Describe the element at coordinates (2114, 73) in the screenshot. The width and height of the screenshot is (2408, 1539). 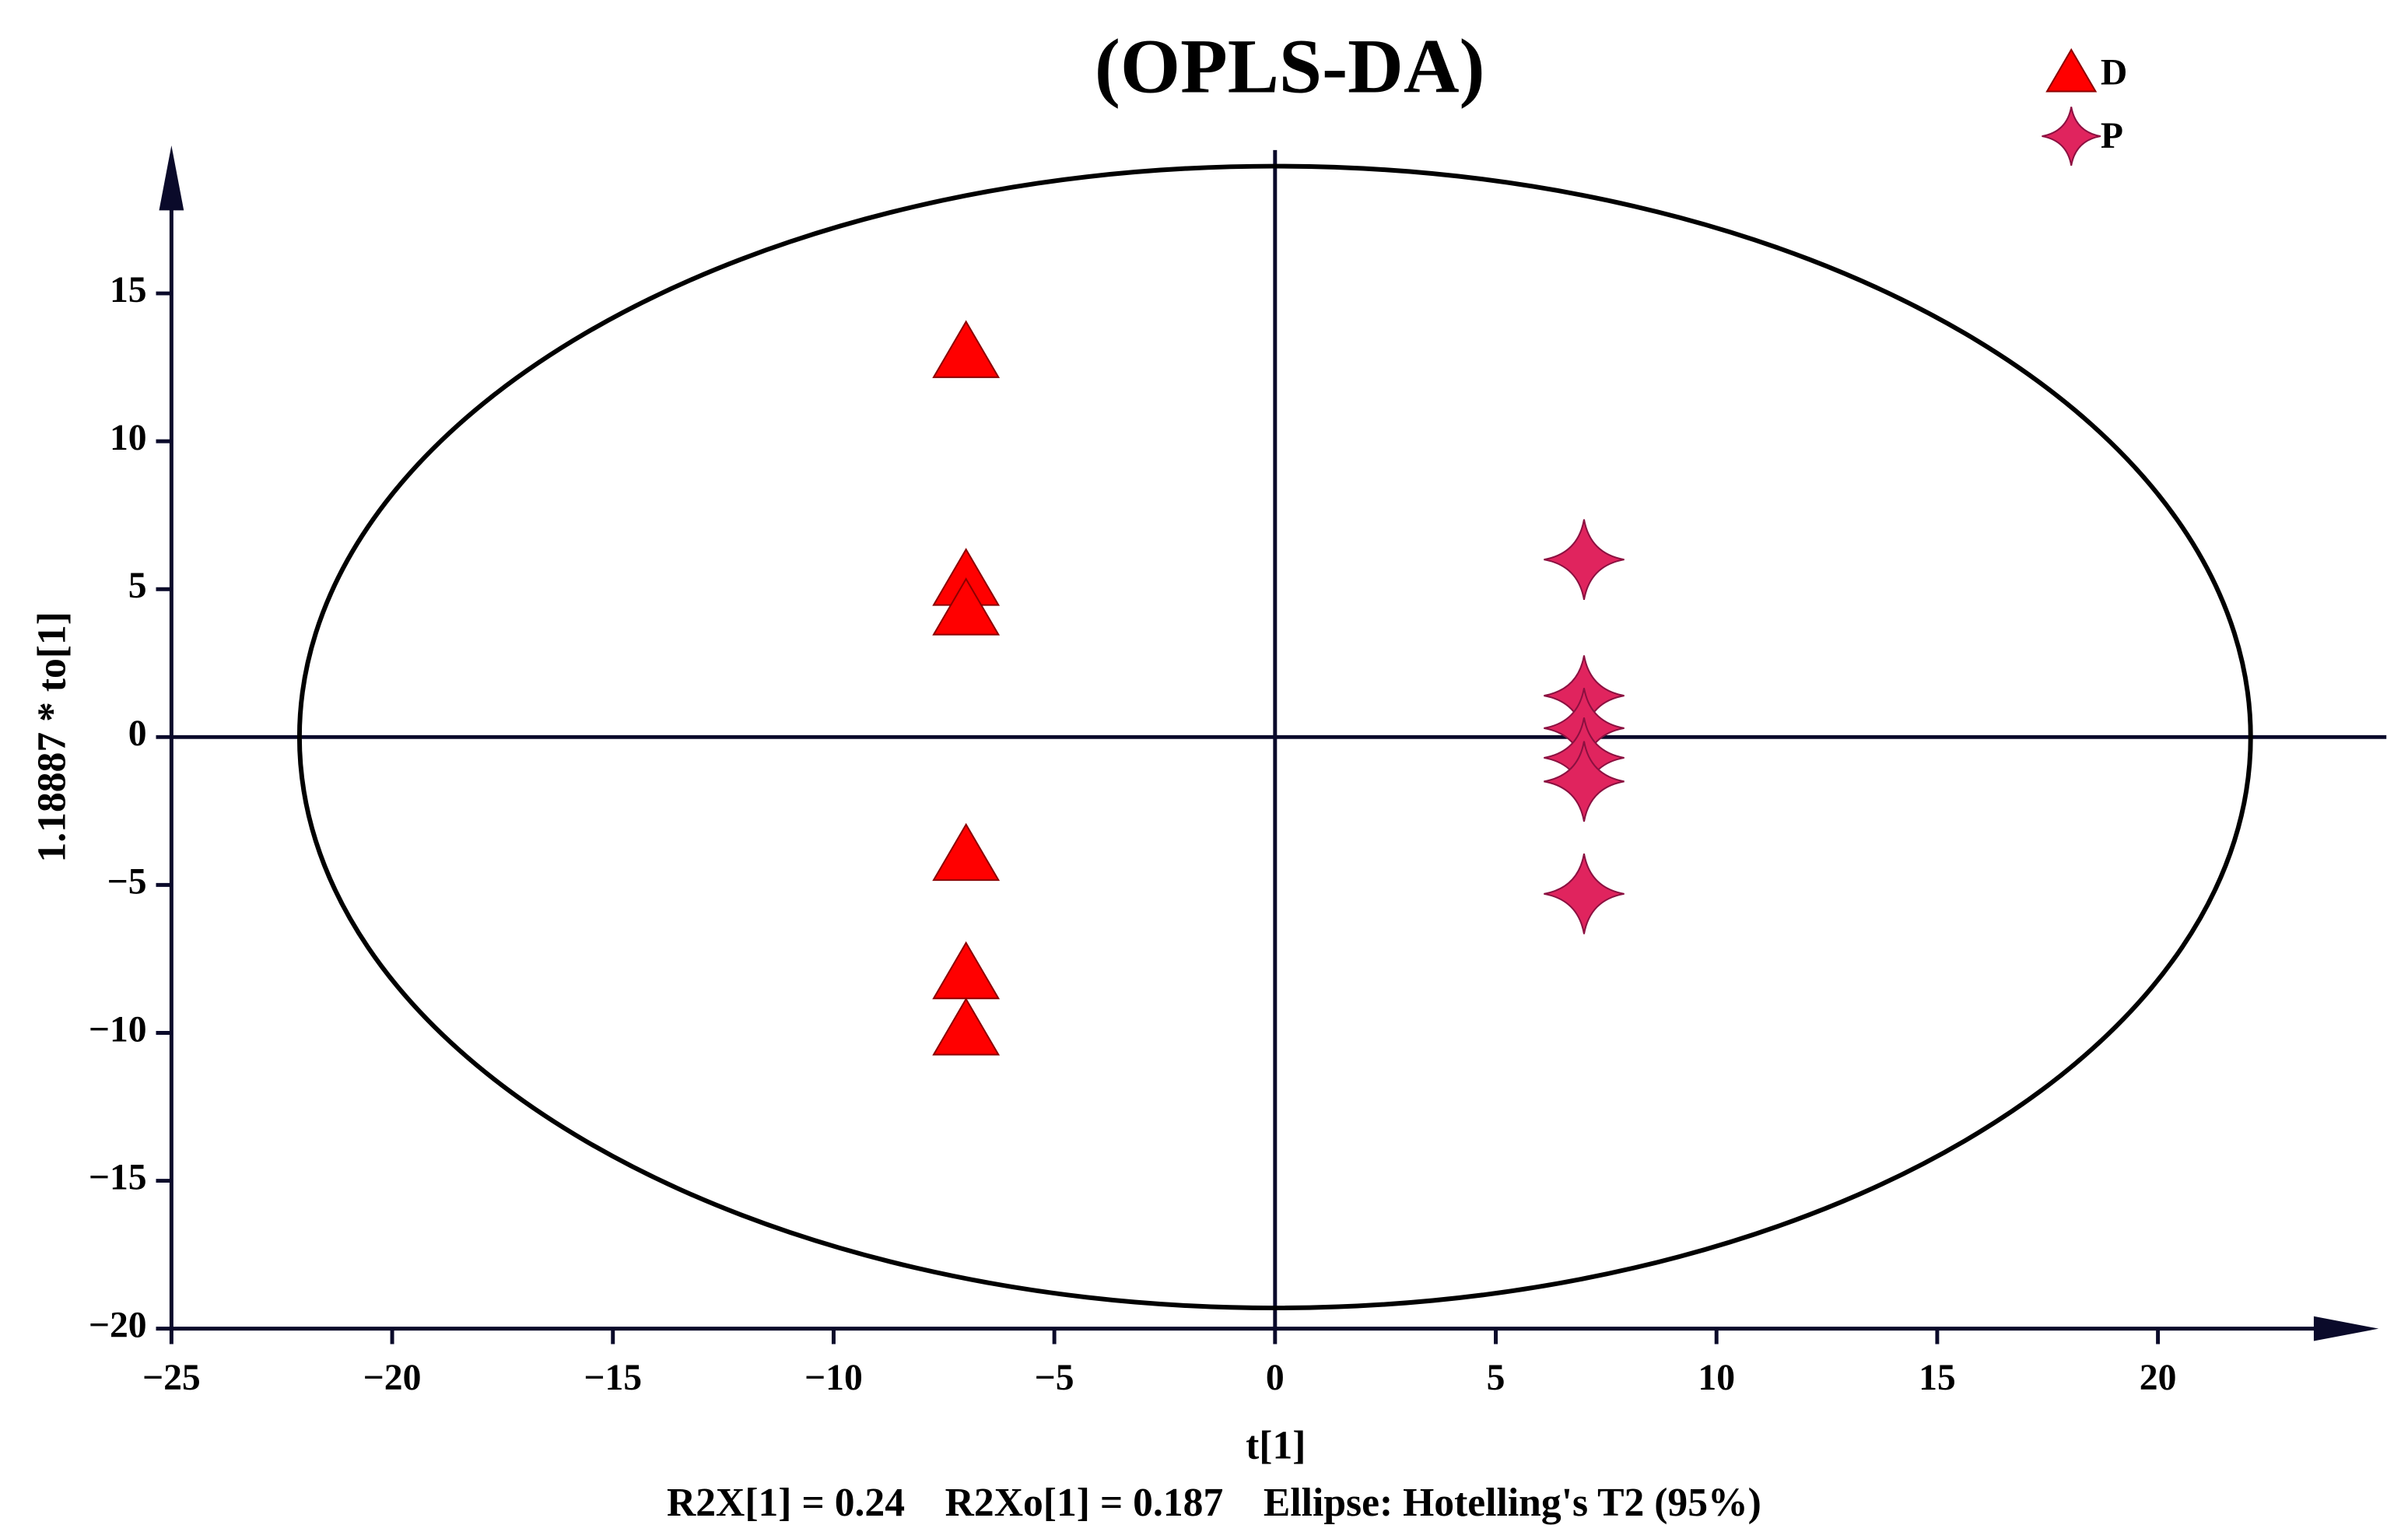
I see `legend-label: D` at that location.